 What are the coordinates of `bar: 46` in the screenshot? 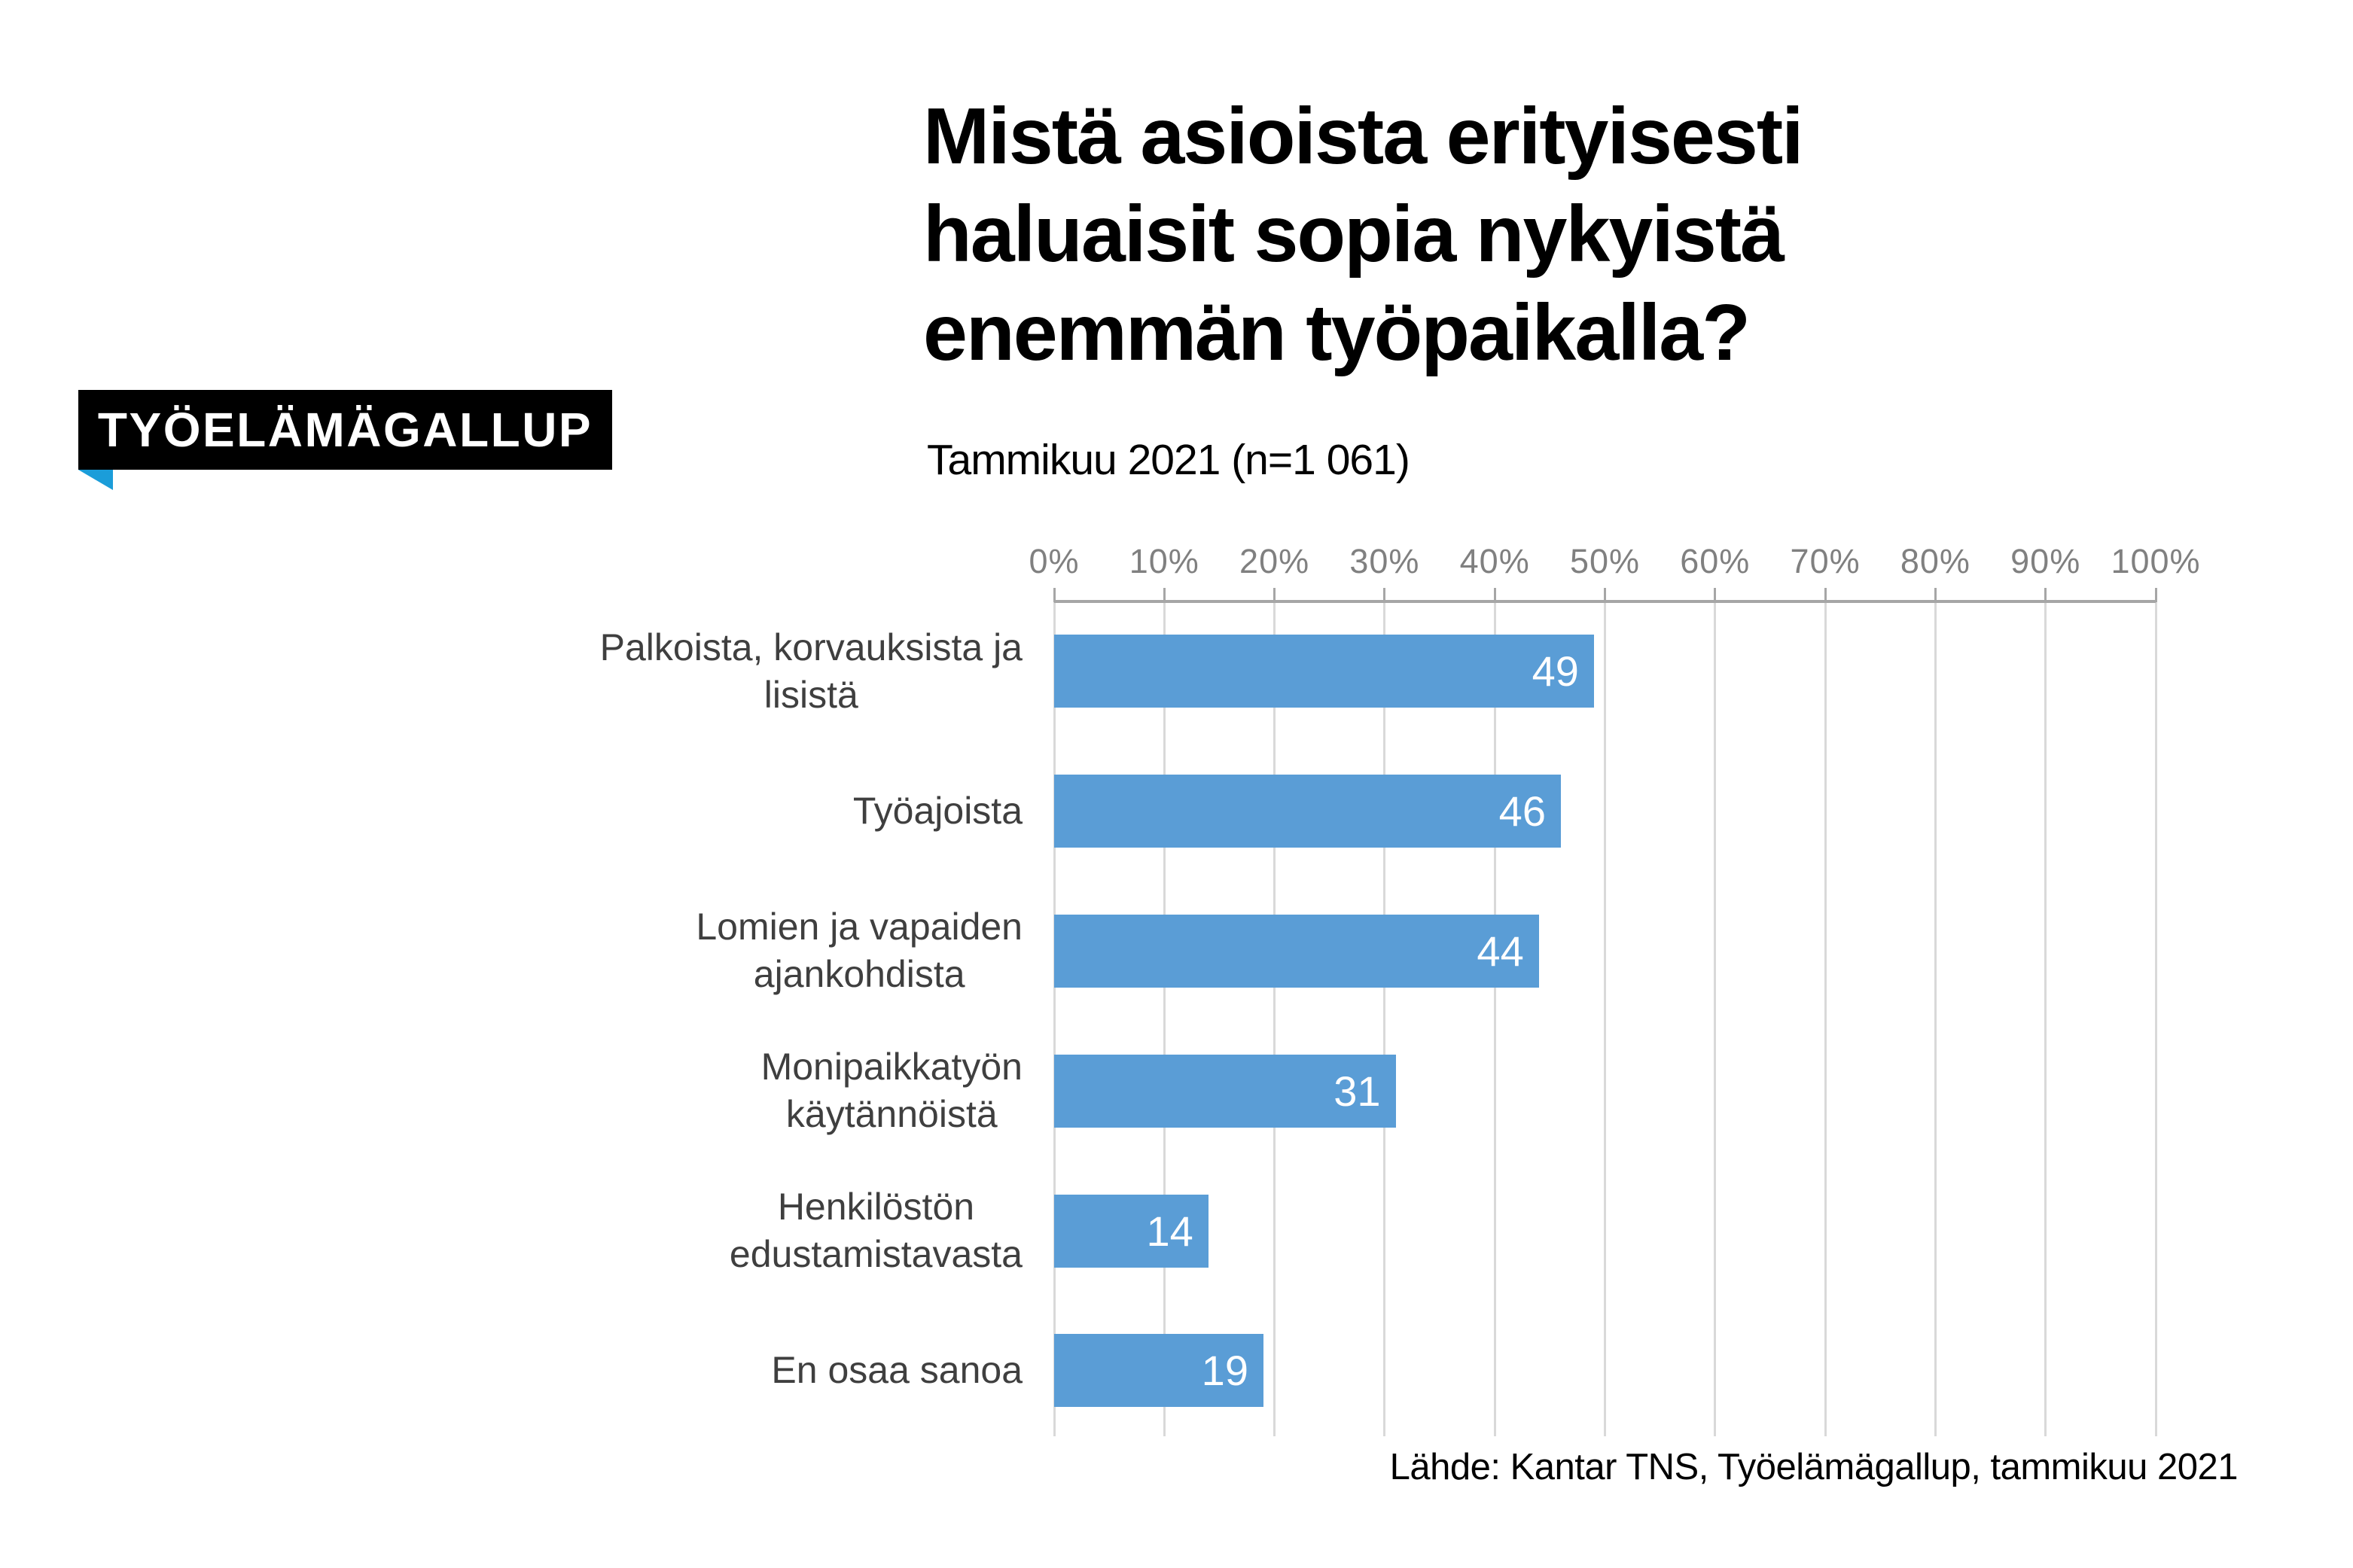 It's located at (1307, 811).